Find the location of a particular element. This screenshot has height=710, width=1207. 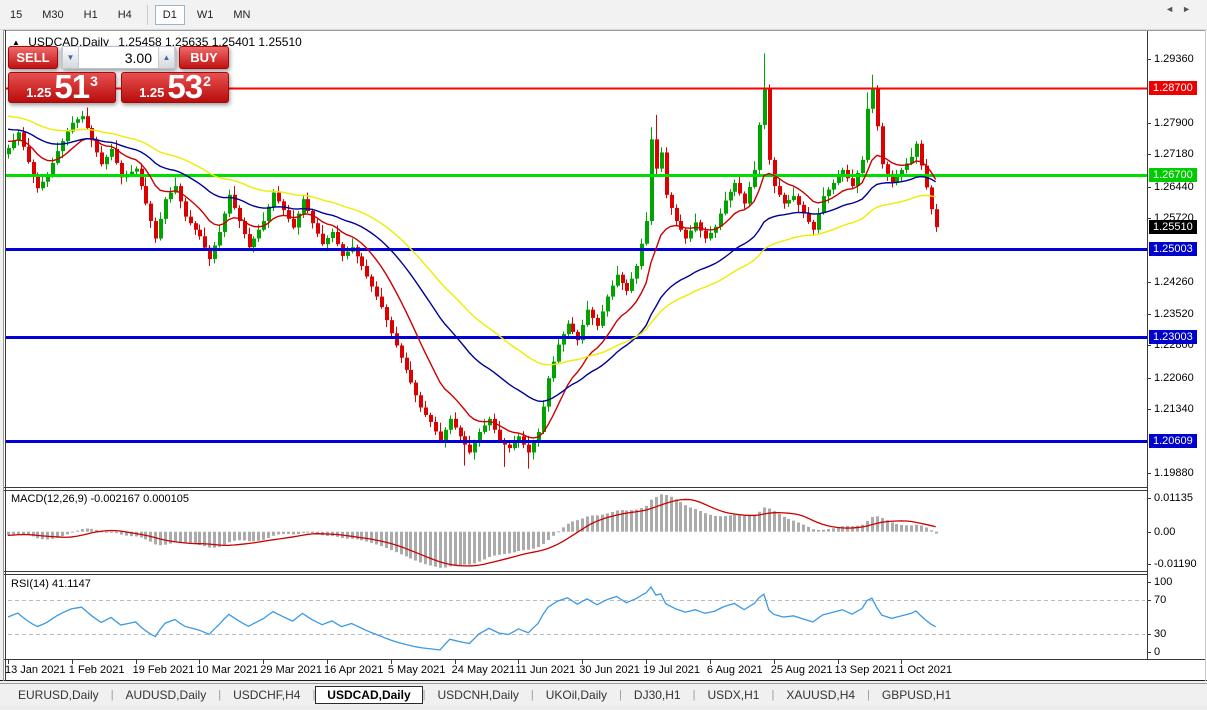

tab-dj30-h1: DJ30,H1 is located at coordinates (657, 694).